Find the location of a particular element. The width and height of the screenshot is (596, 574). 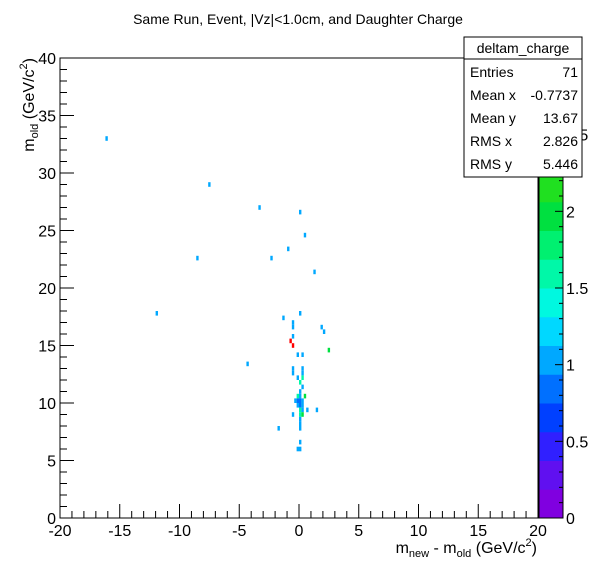

x-tick-label: -15 is located at coordinates (119, 531).